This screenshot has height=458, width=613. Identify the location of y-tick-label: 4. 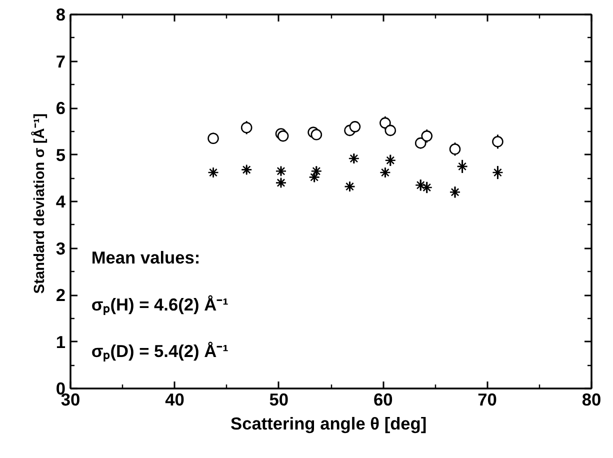
(61, 202).